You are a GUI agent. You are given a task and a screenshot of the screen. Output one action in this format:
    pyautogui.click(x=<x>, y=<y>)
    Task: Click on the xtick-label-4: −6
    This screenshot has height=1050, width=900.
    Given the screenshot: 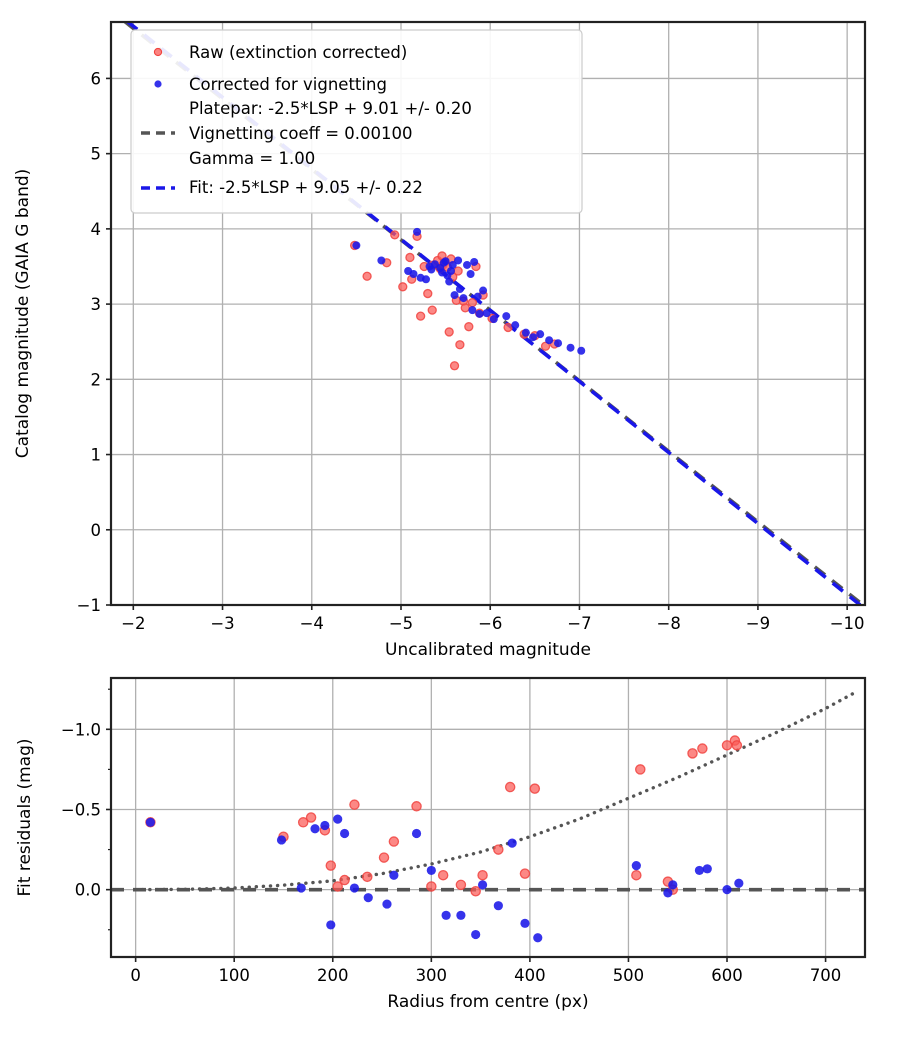 What is the action you would take?
    pyautogui.click(x=490, y=623)
    